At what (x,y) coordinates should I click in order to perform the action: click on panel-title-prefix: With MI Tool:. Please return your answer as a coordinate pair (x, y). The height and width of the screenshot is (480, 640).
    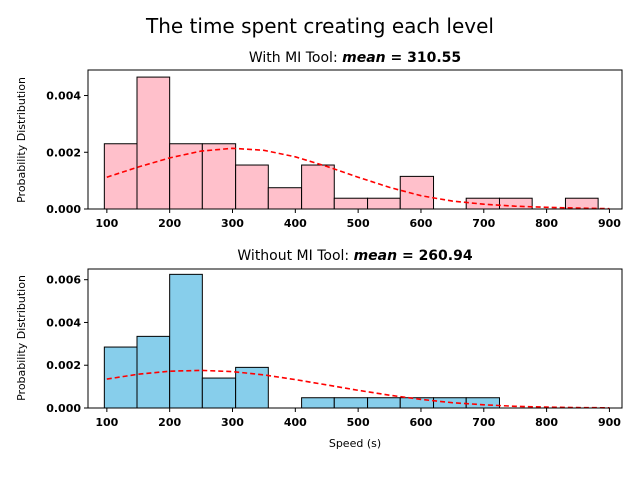
    Looking at the image, I should click on (295, 58).